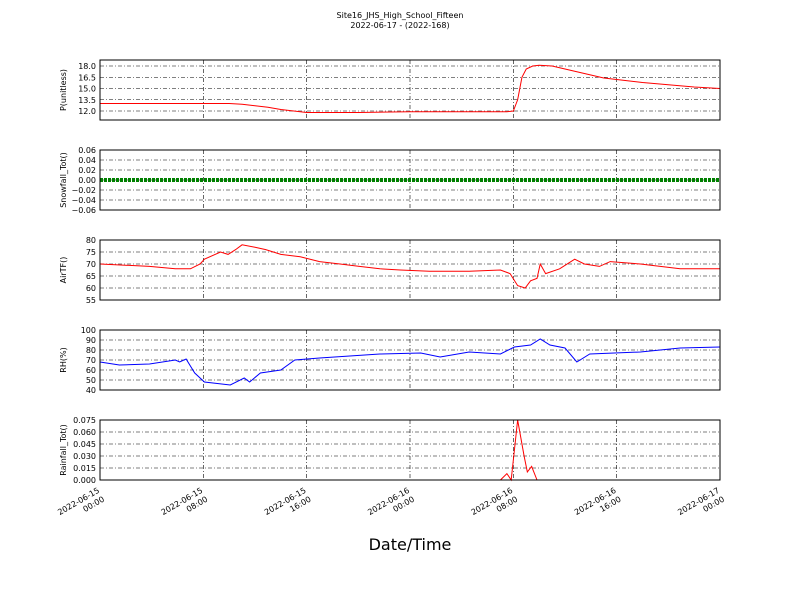 The width and height of the screenshot is (800, 600). I want to click on y-tick-label: 55, so click(91, 300).